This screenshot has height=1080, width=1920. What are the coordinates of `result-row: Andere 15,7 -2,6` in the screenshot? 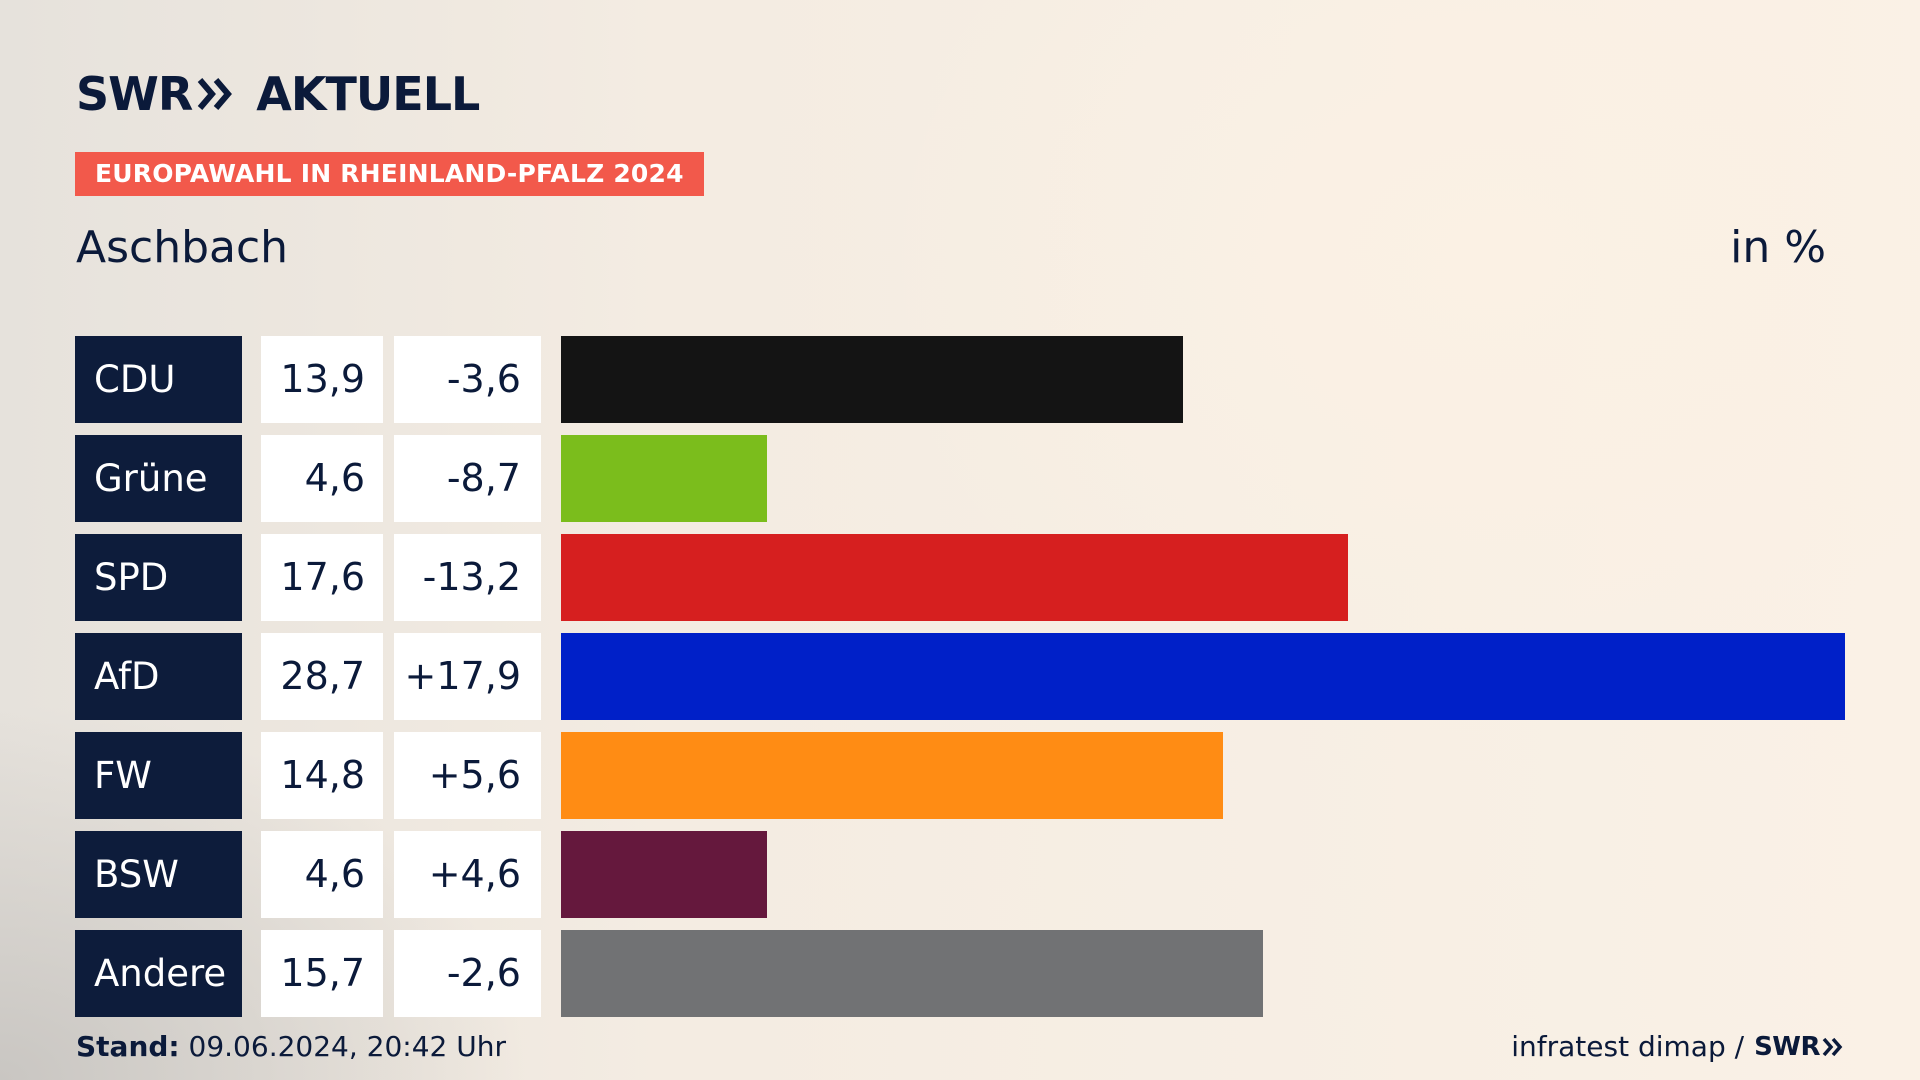 It's located at (960, 973).